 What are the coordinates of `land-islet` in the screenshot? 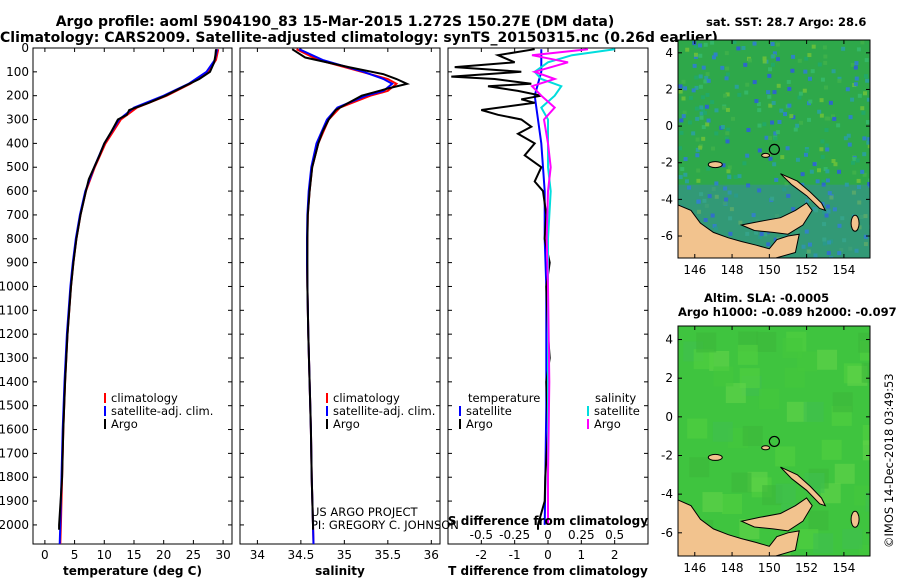 It's located at (766, 448).